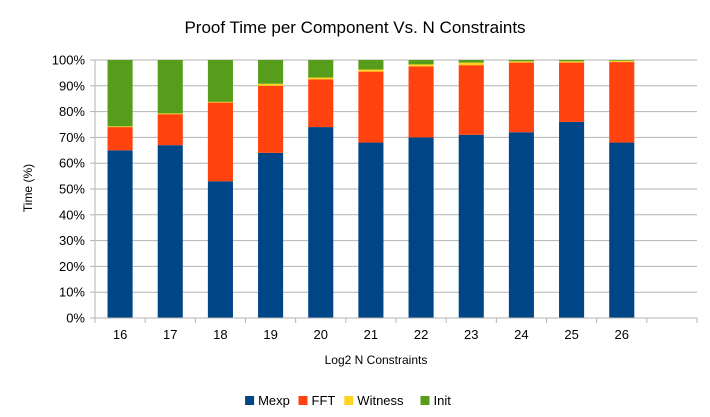 This screenshot has height=417, width=710. Describe the element at coordinates (376, 360) in the screenshot. I see `x-axis-title: Log2 N Constraints` at that location.